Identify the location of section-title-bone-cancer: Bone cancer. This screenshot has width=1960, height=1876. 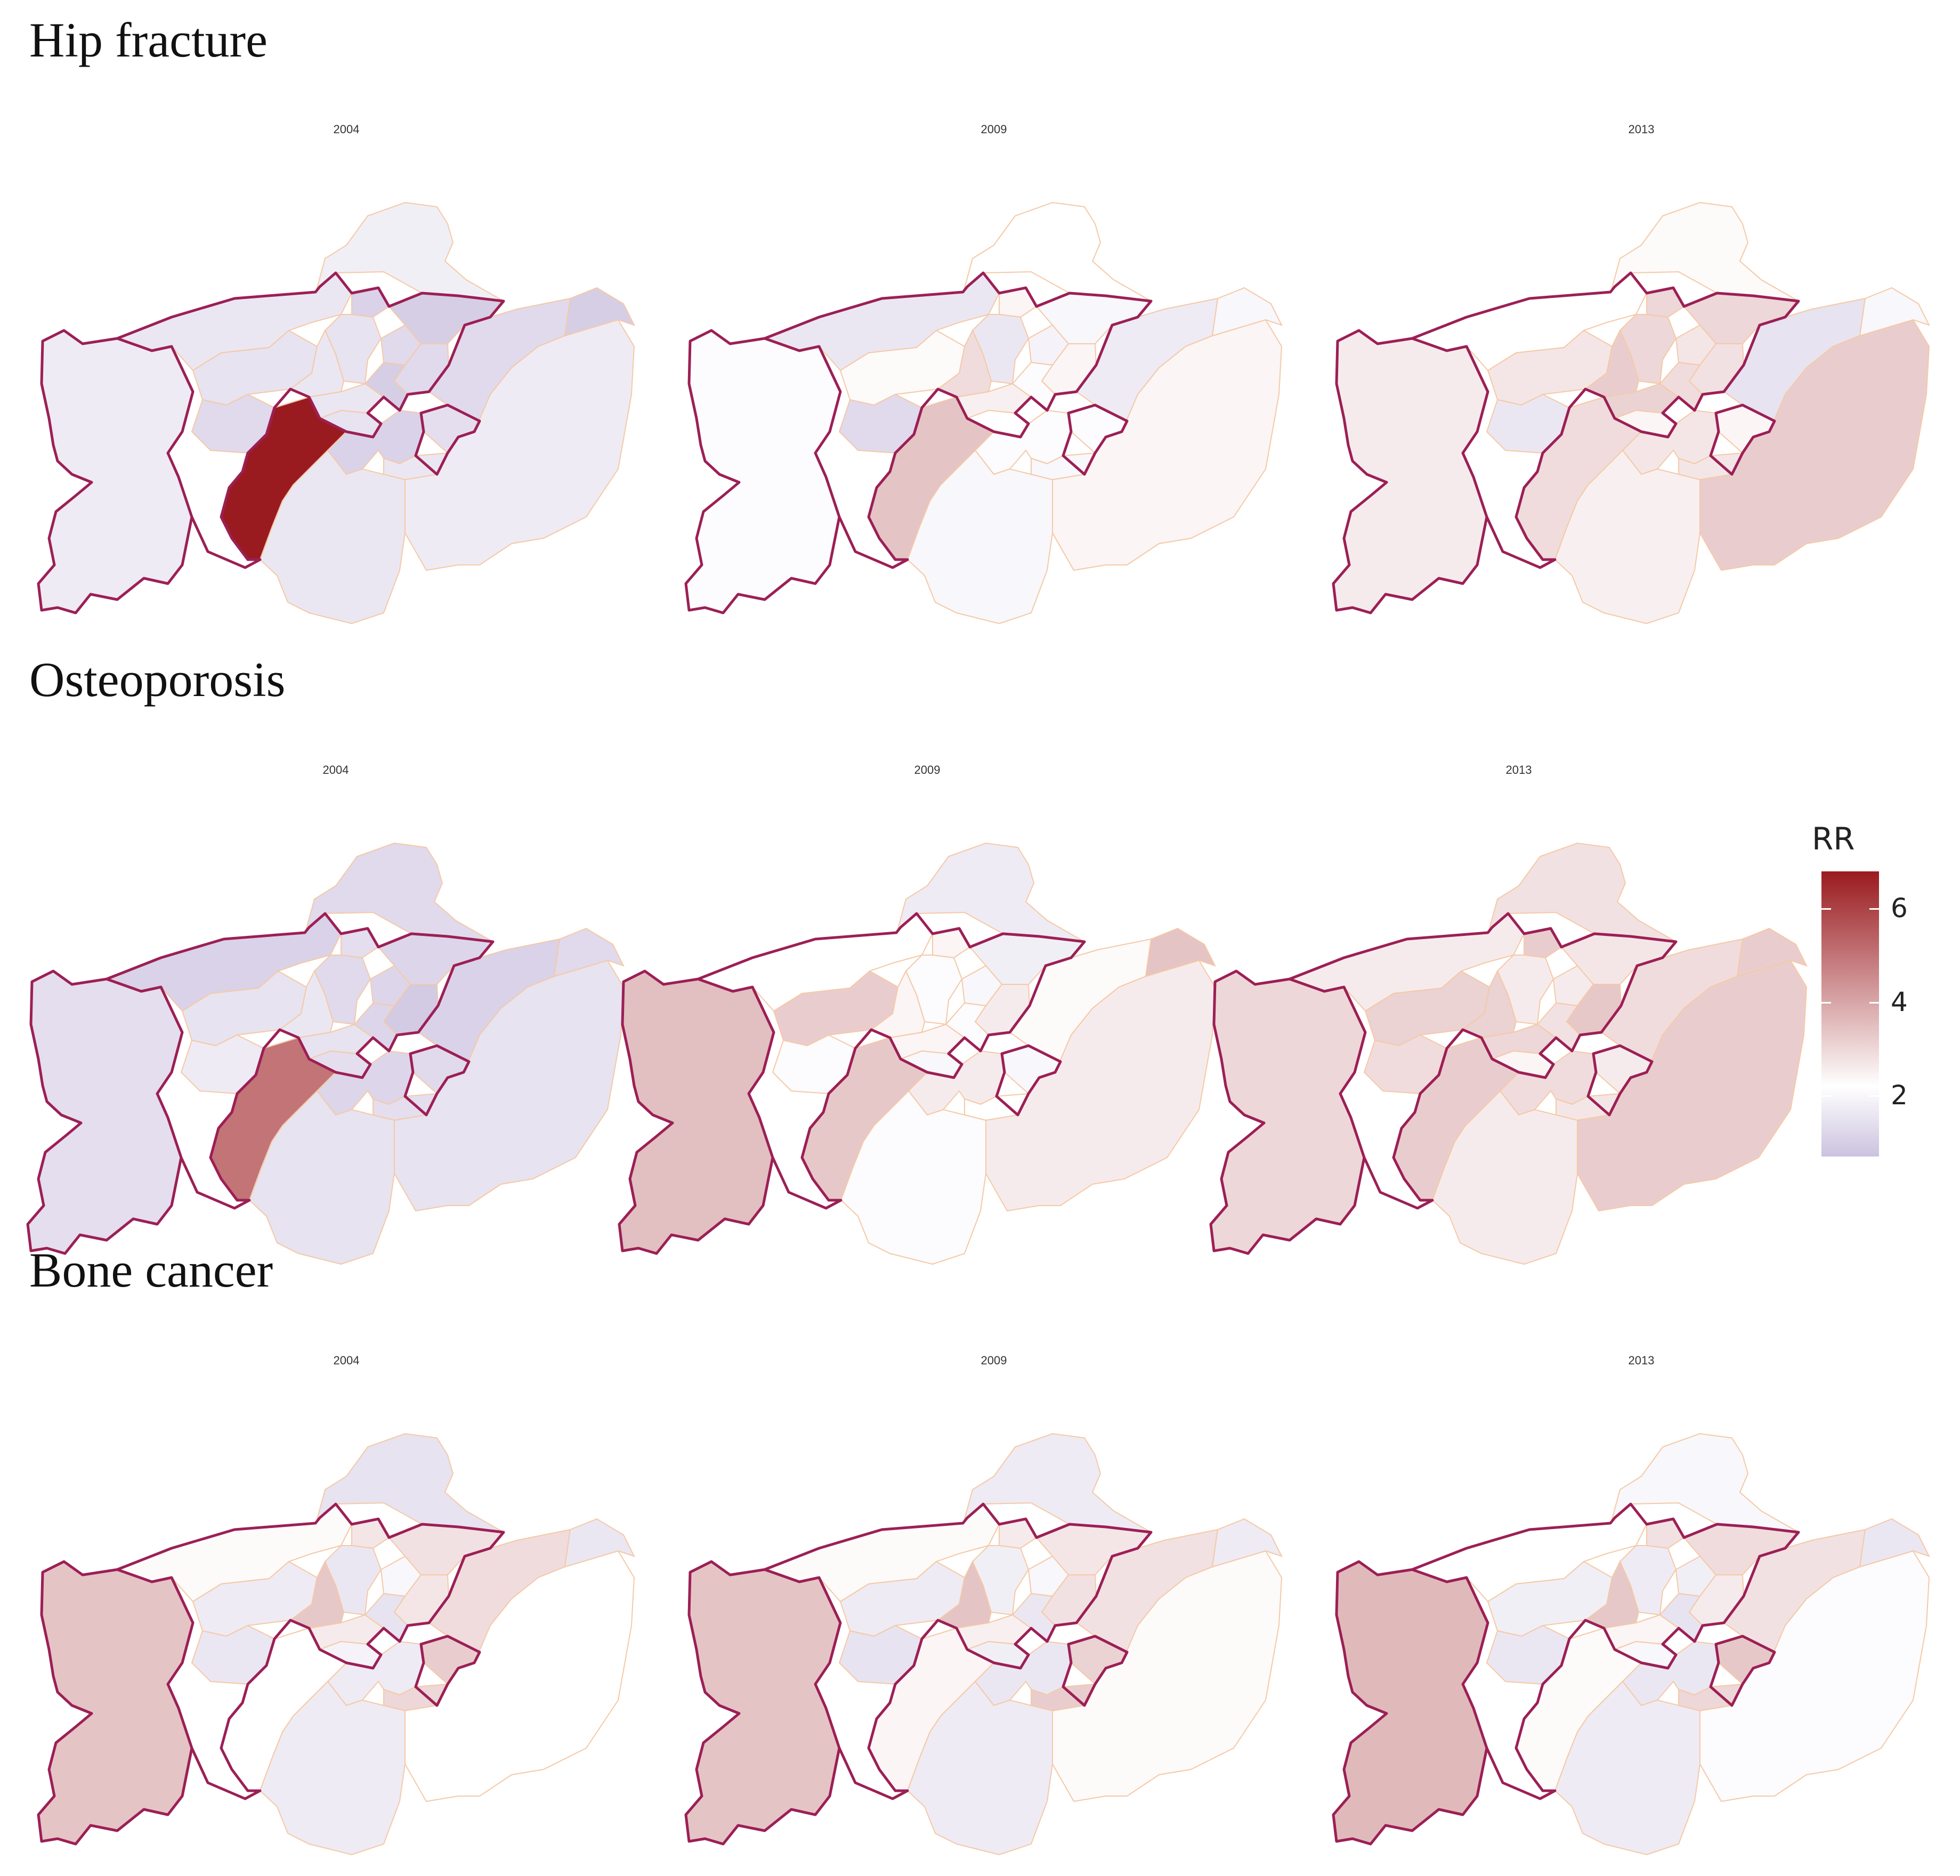
(151, 1270).